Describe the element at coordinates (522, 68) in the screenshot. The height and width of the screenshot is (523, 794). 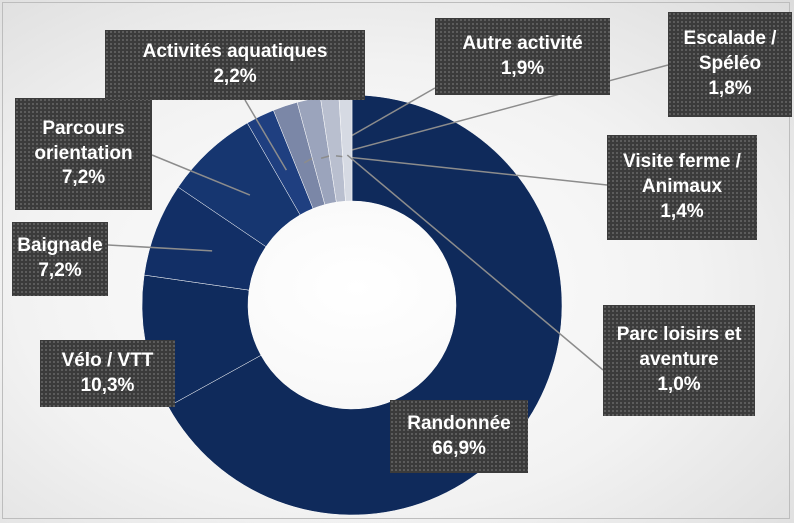
I see `value-label: 1,9%` at that location.